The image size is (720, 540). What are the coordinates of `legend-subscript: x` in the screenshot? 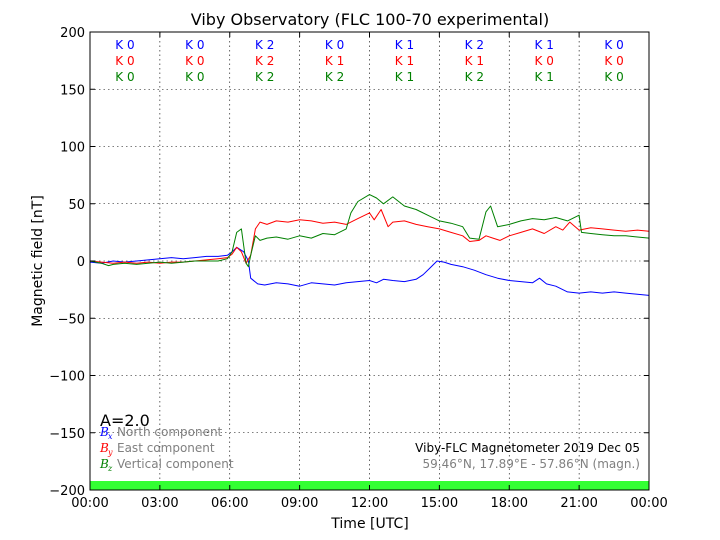 It's located at (110, 436).